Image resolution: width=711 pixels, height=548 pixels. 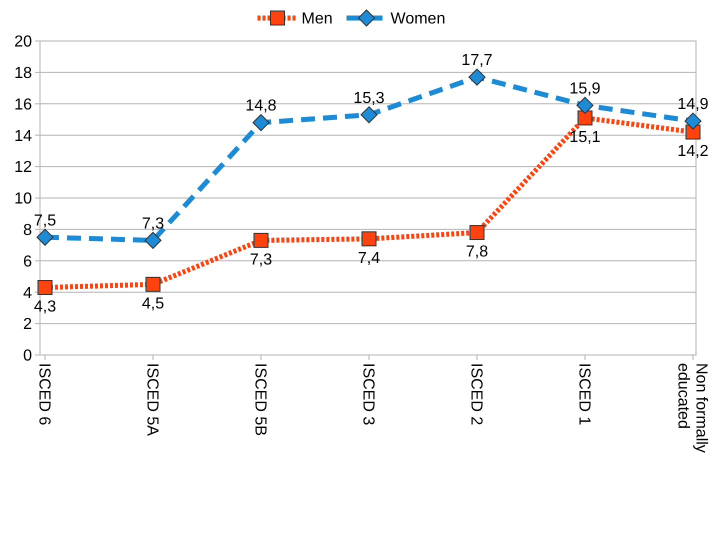 What do you see at coordinates (45, 307) in the screenshot?
I see `data-label: 4,3` at bounding box center [45, 307].